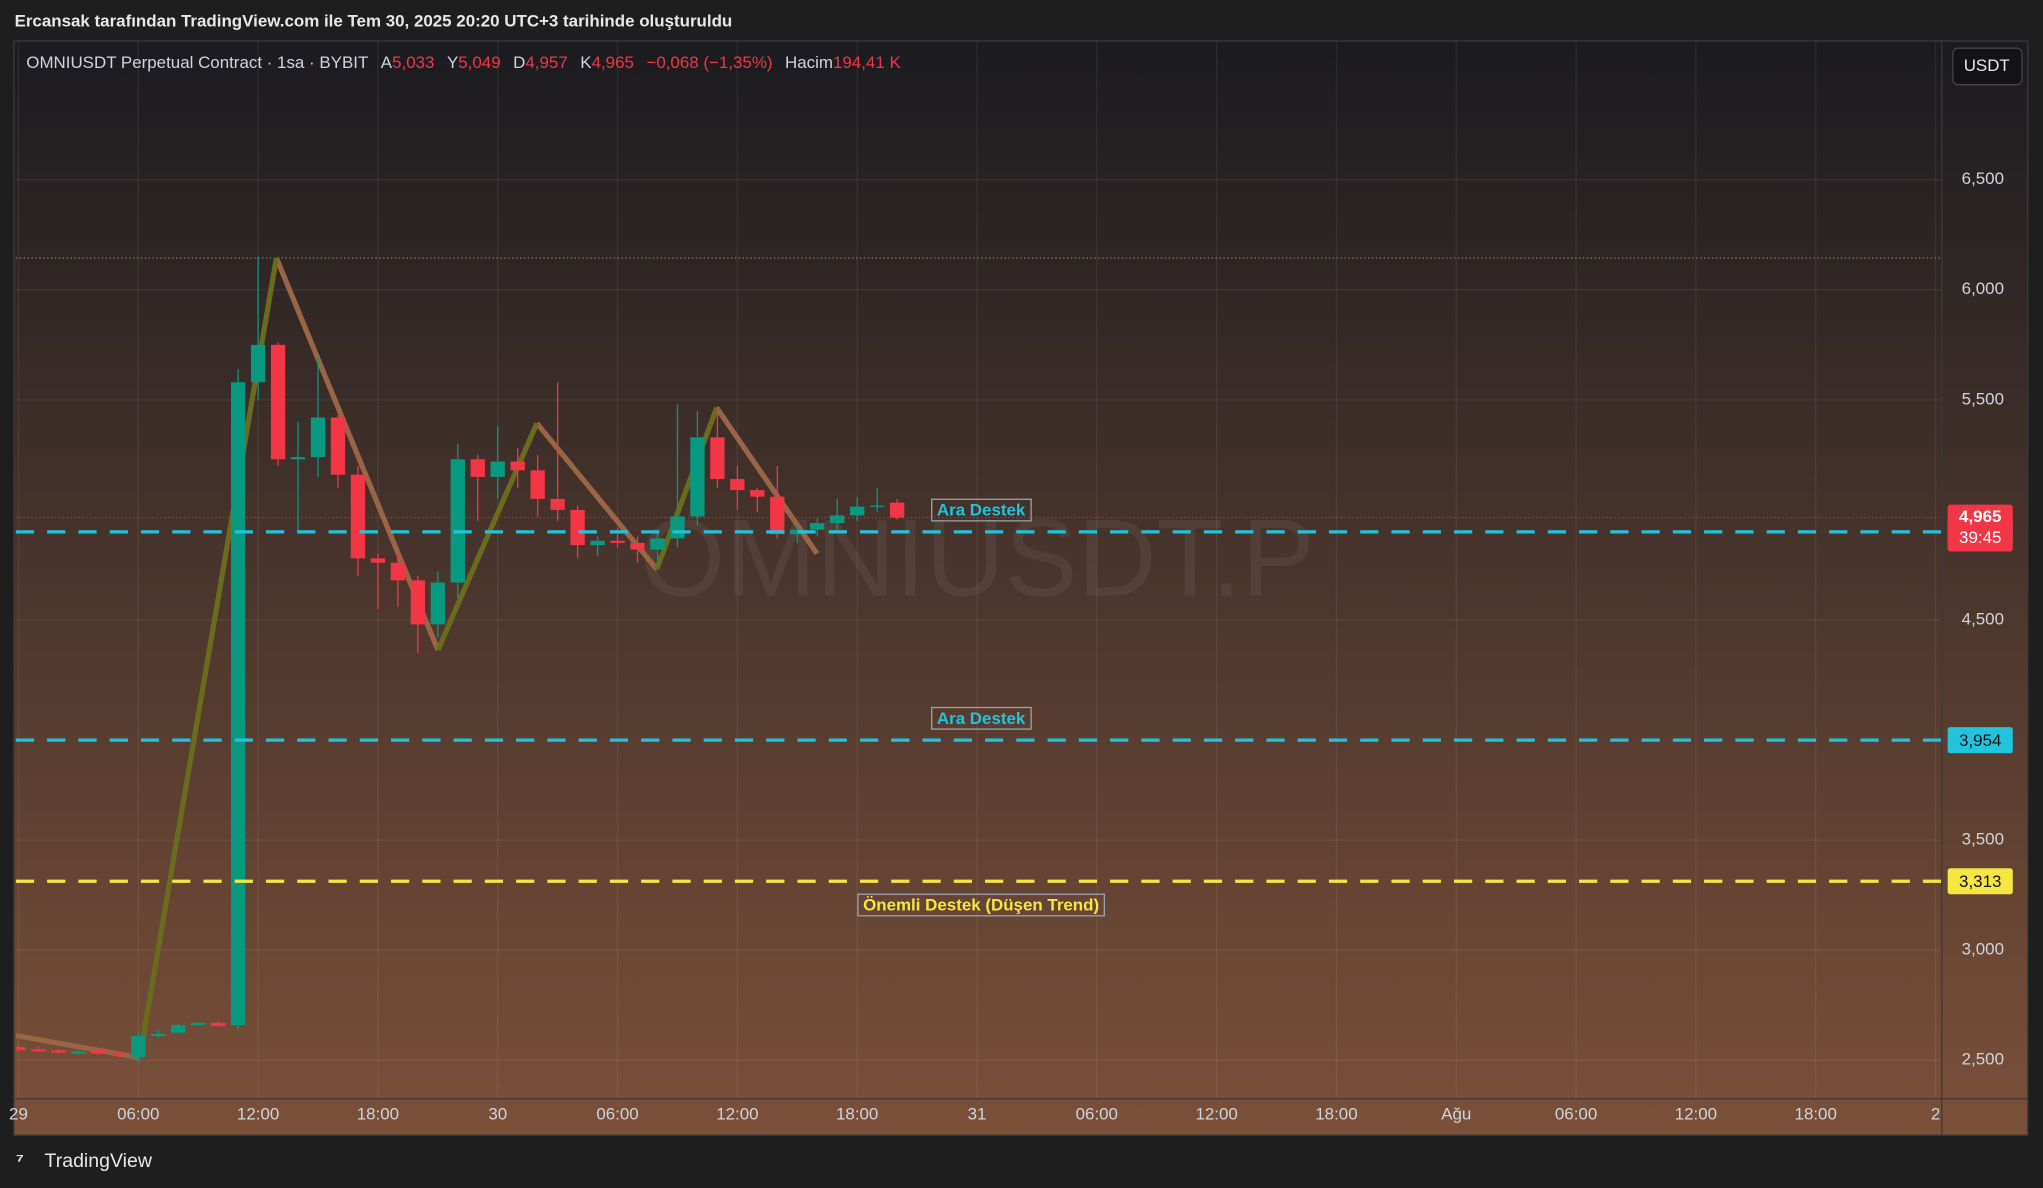  What do you see at coordinates (20, 1161) in the screenshot?
I see `logo: ⁷` at bounding box center [20, 1161].